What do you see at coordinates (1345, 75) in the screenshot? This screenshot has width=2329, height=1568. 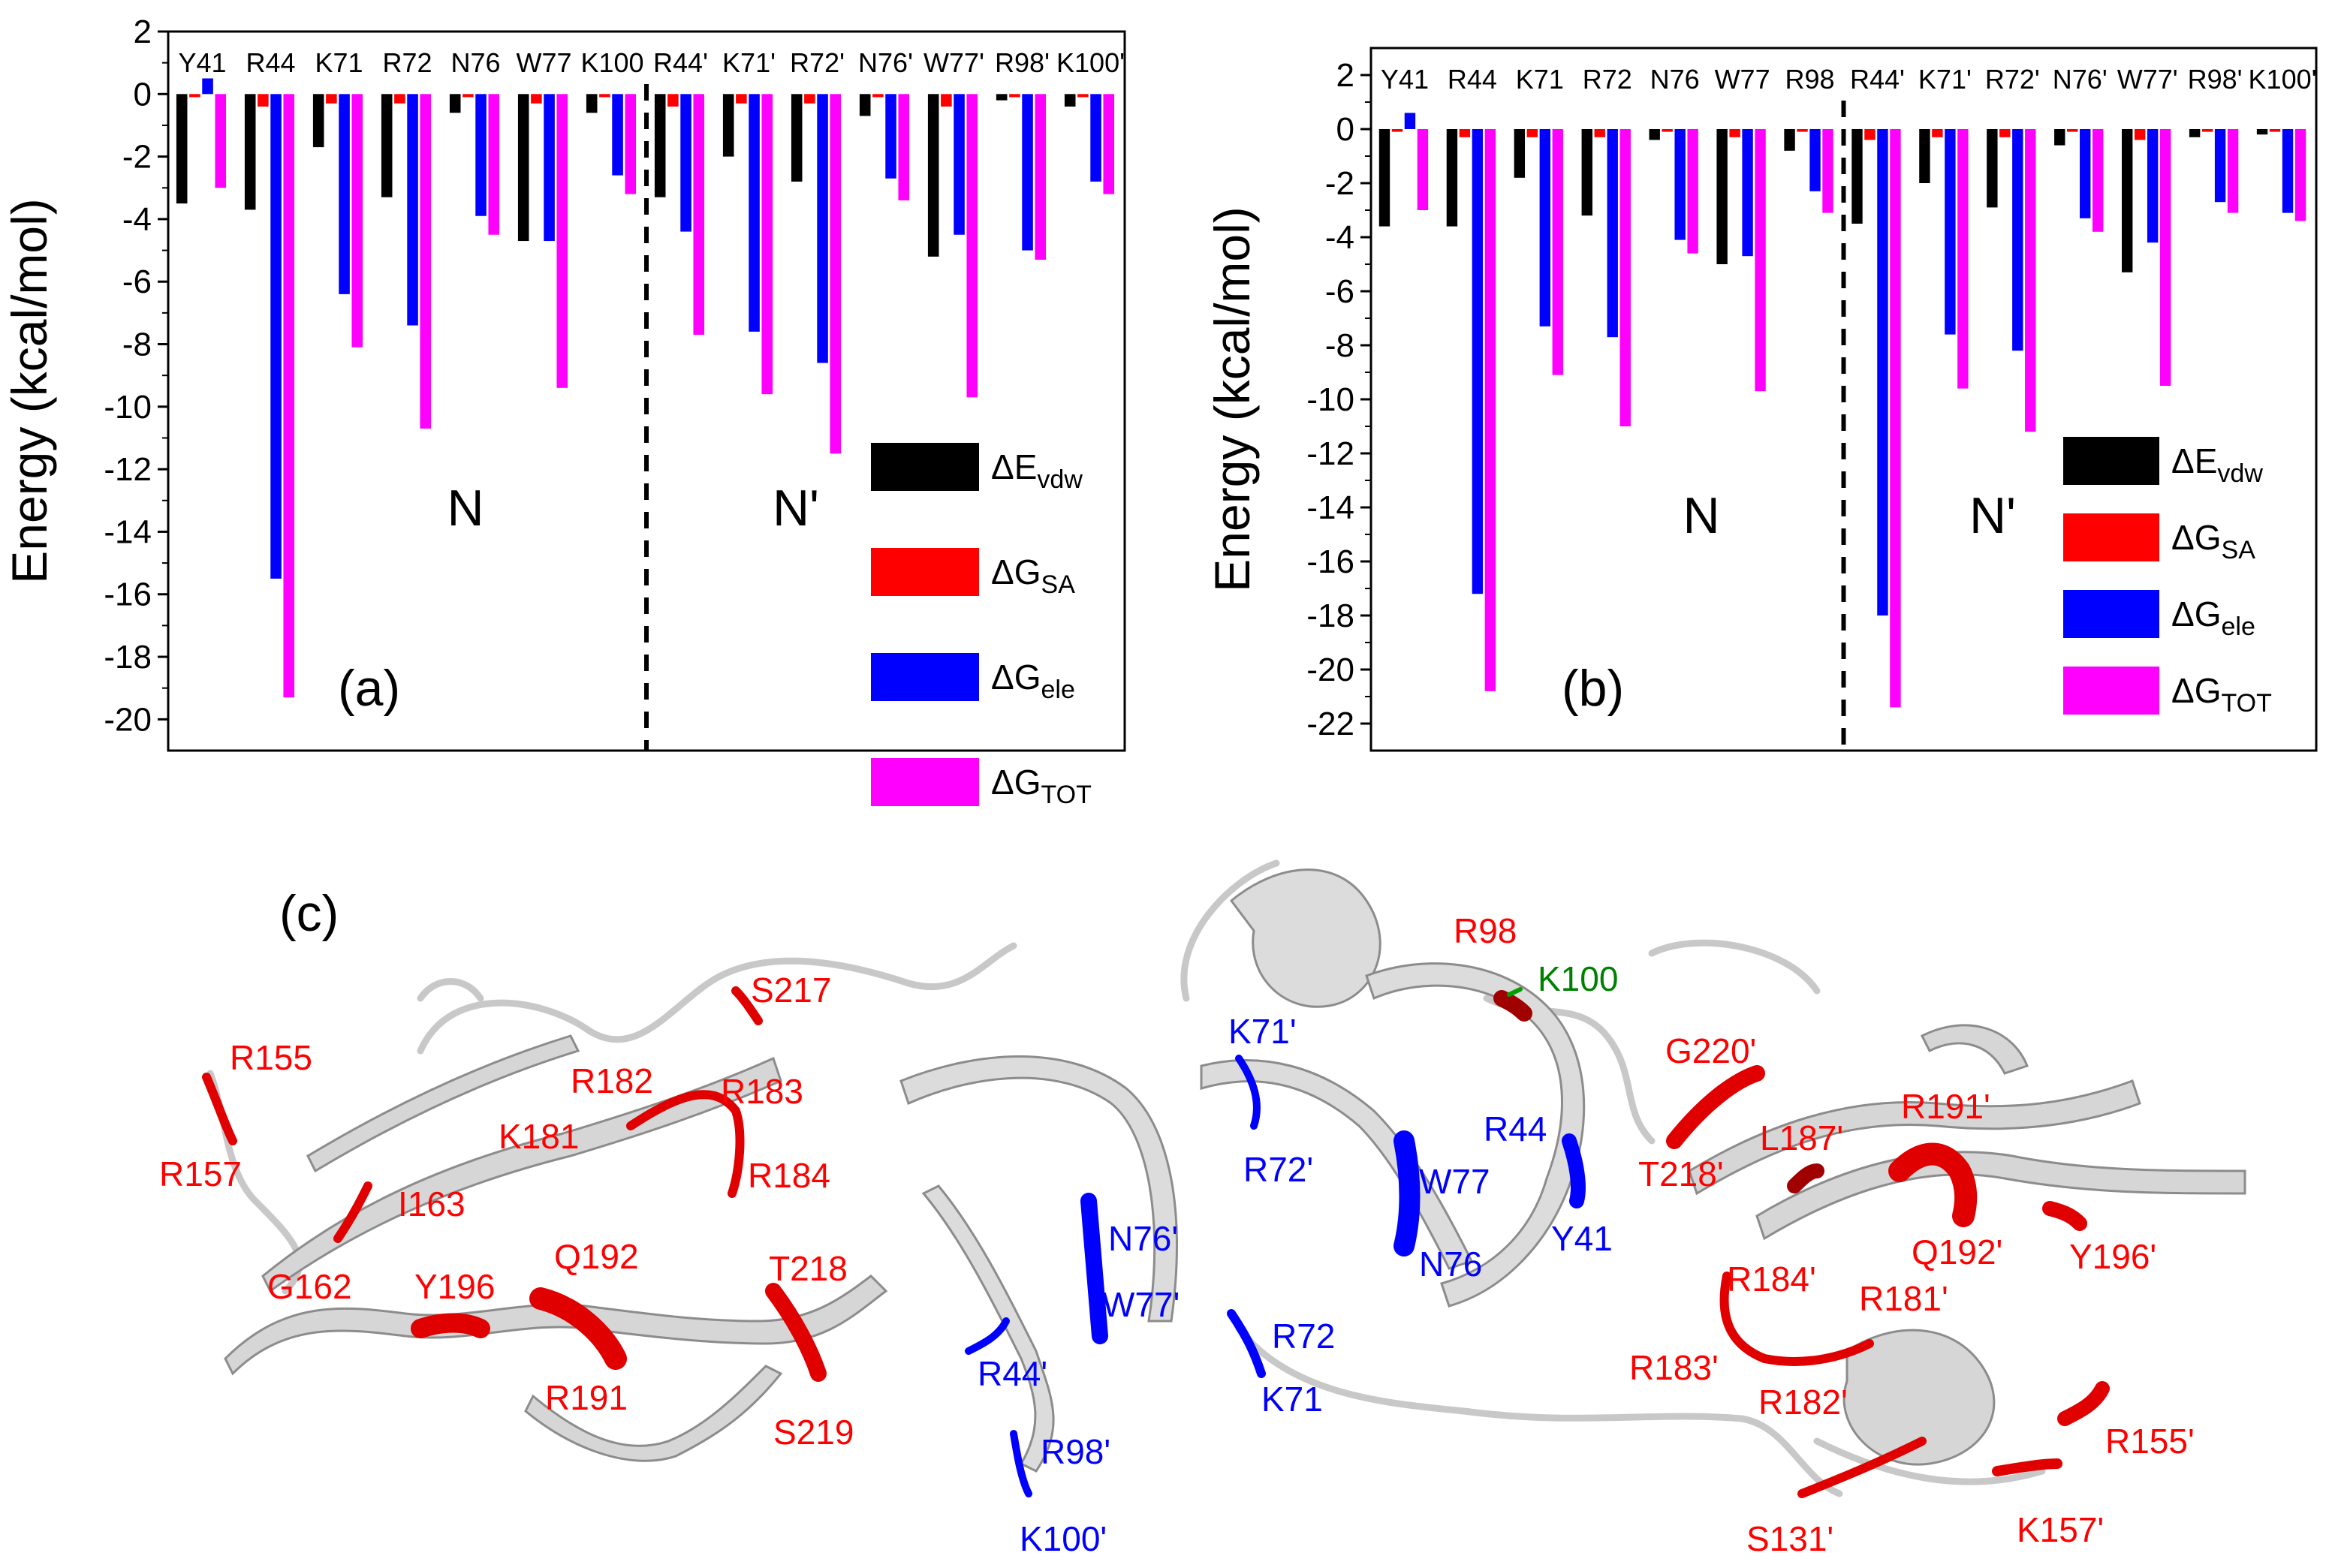 I see `y-tick-label: 2` at bounding box center [1345, 75].